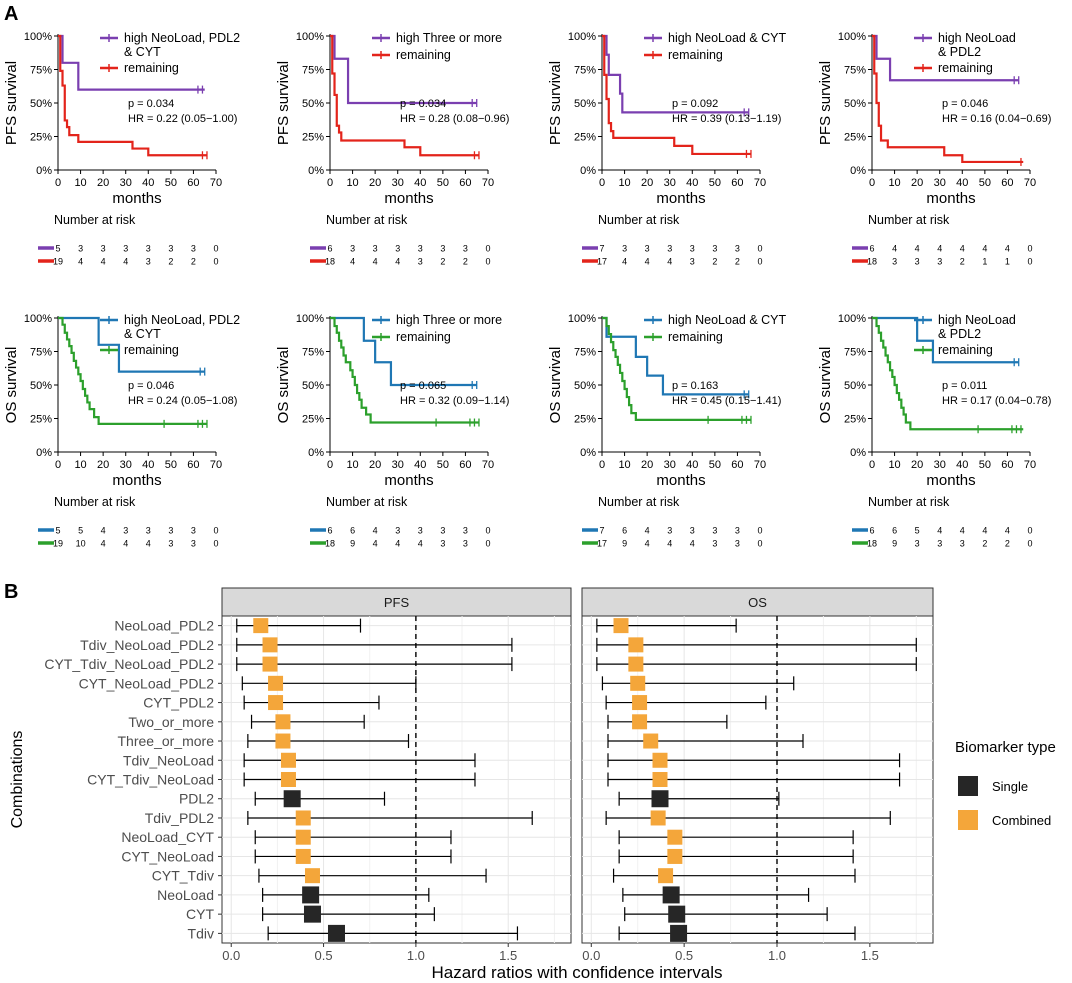 Image resolution: width=1072 pixels, height=983 pixels. What do you see at coordinates (449, 38) in the screenshot?
I see `legend-label: high Three or more` at bounding box center [449, 38].